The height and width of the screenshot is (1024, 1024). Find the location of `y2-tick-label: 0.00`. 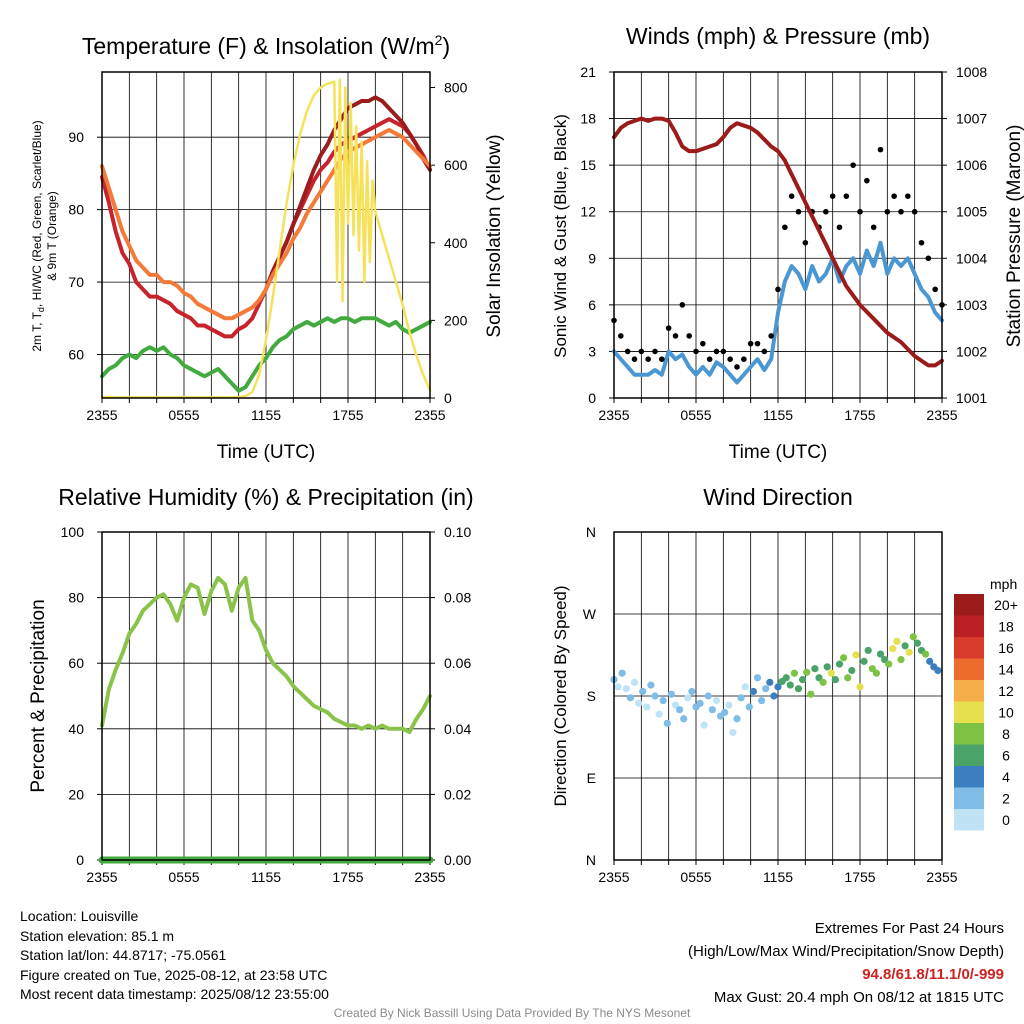

y2-tick-label: 0.00 is located at coordinates (457, 860).